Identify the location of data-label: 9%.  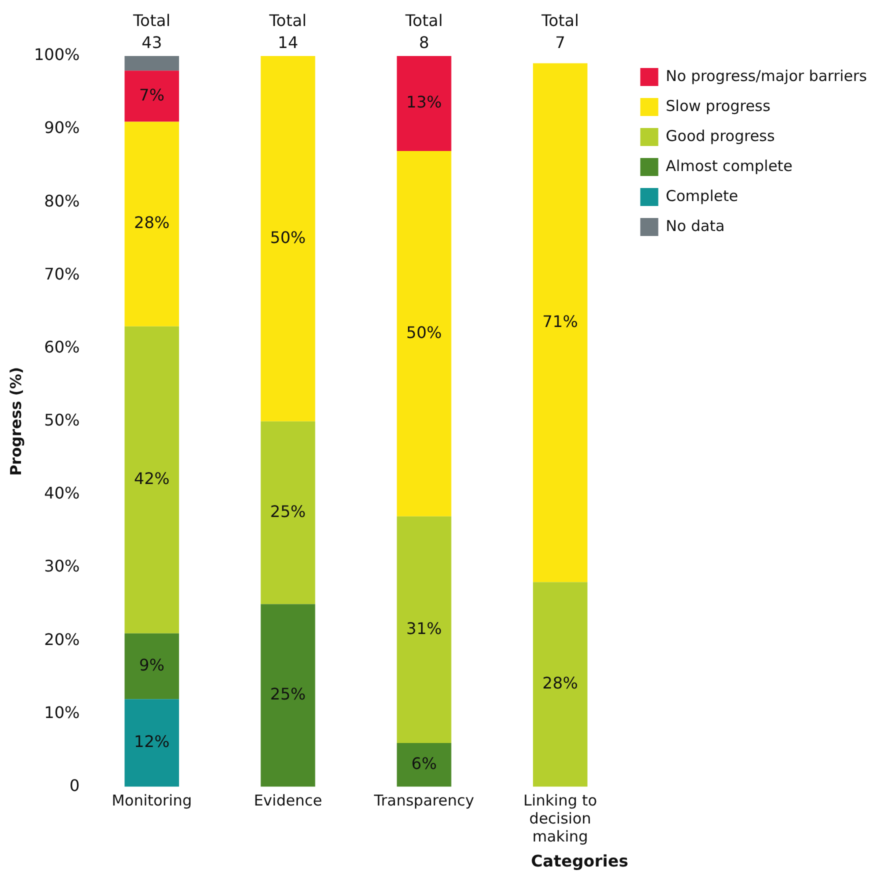
(152, 664).